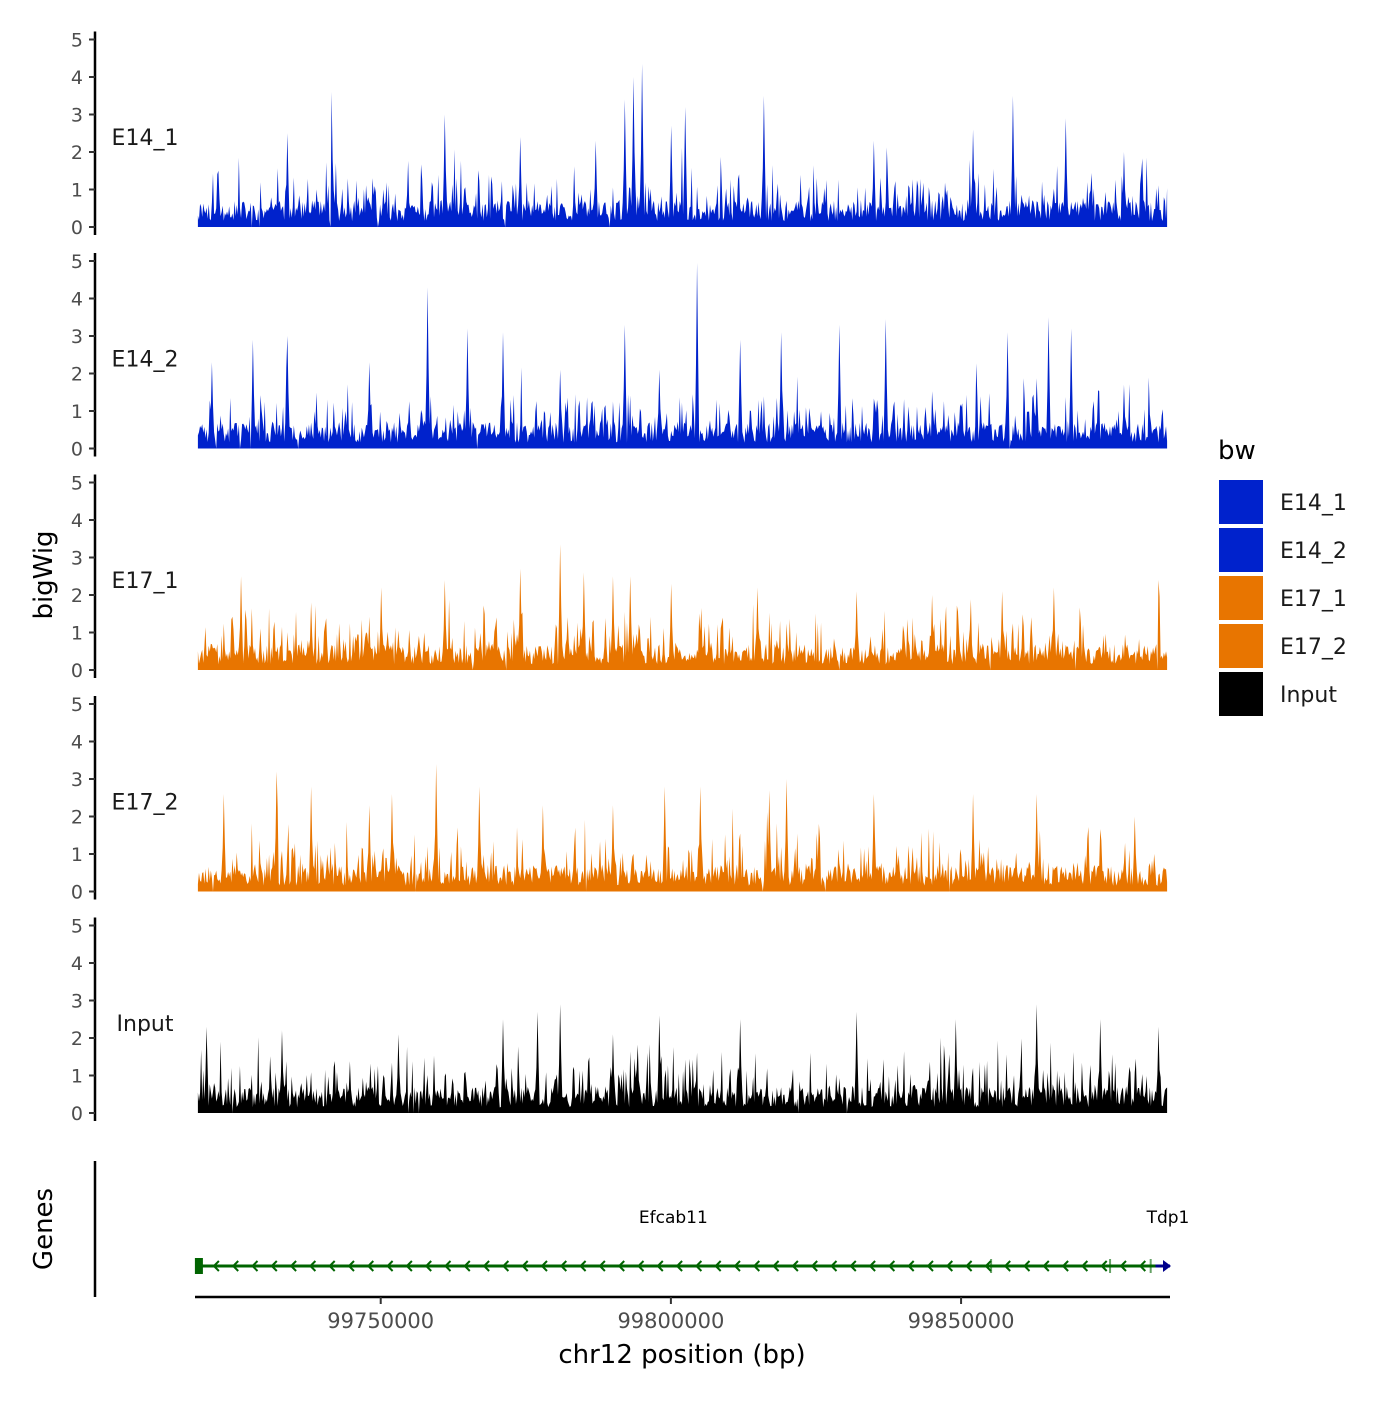 The width and height of the screenshot is (1400, 1405). I want to click on legend-entry-E17_1: E17_1, so click(1283, 598).